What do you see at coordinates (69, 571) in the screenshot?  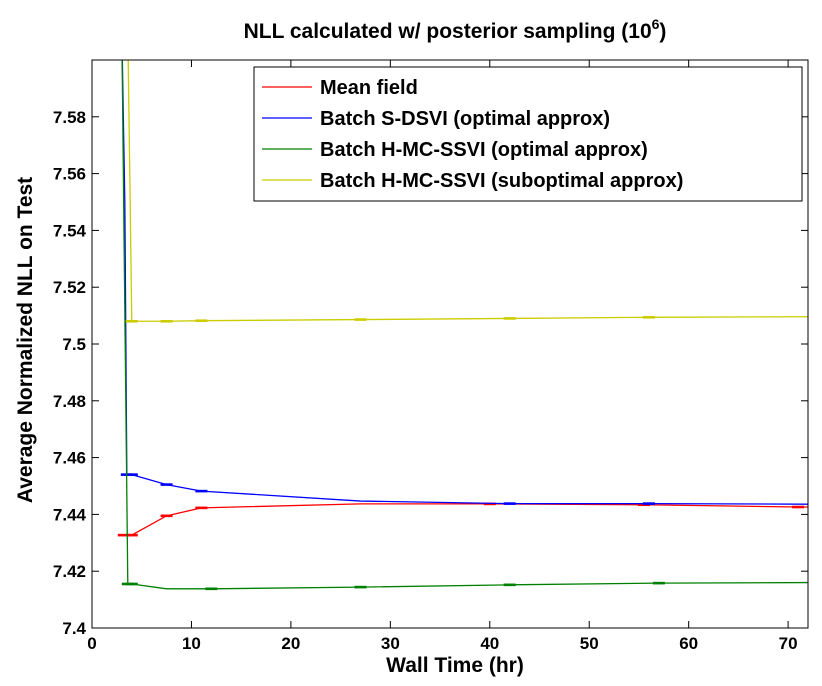 I see `y-tick-label-1: 7.42` at bounding box center [69, 571].